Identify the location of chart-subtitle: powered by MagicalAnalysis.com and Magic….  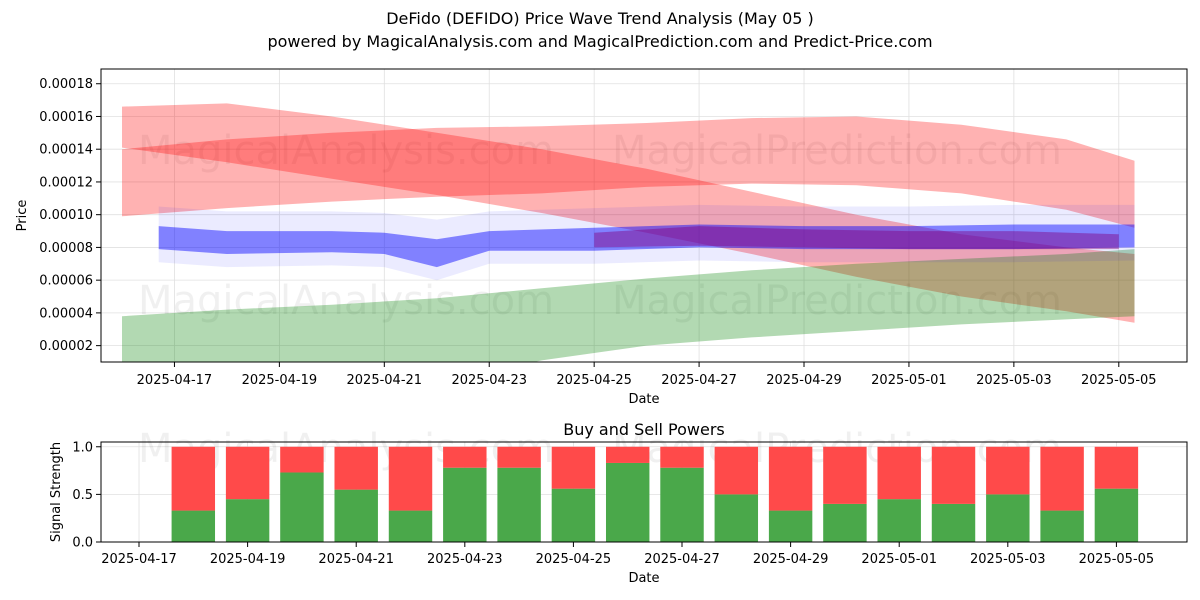
(600, 41).